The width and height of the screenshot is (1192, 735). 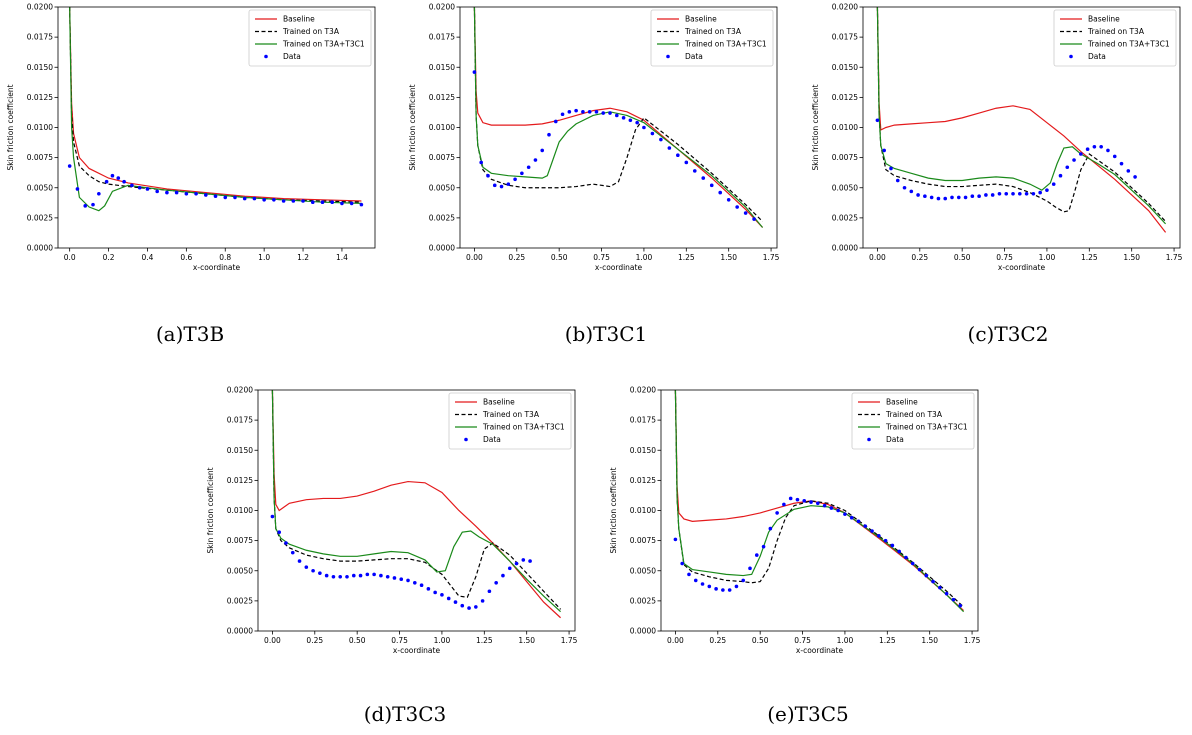 I want to click on x-tick-label: 0.75, so click(x=399, y=640).